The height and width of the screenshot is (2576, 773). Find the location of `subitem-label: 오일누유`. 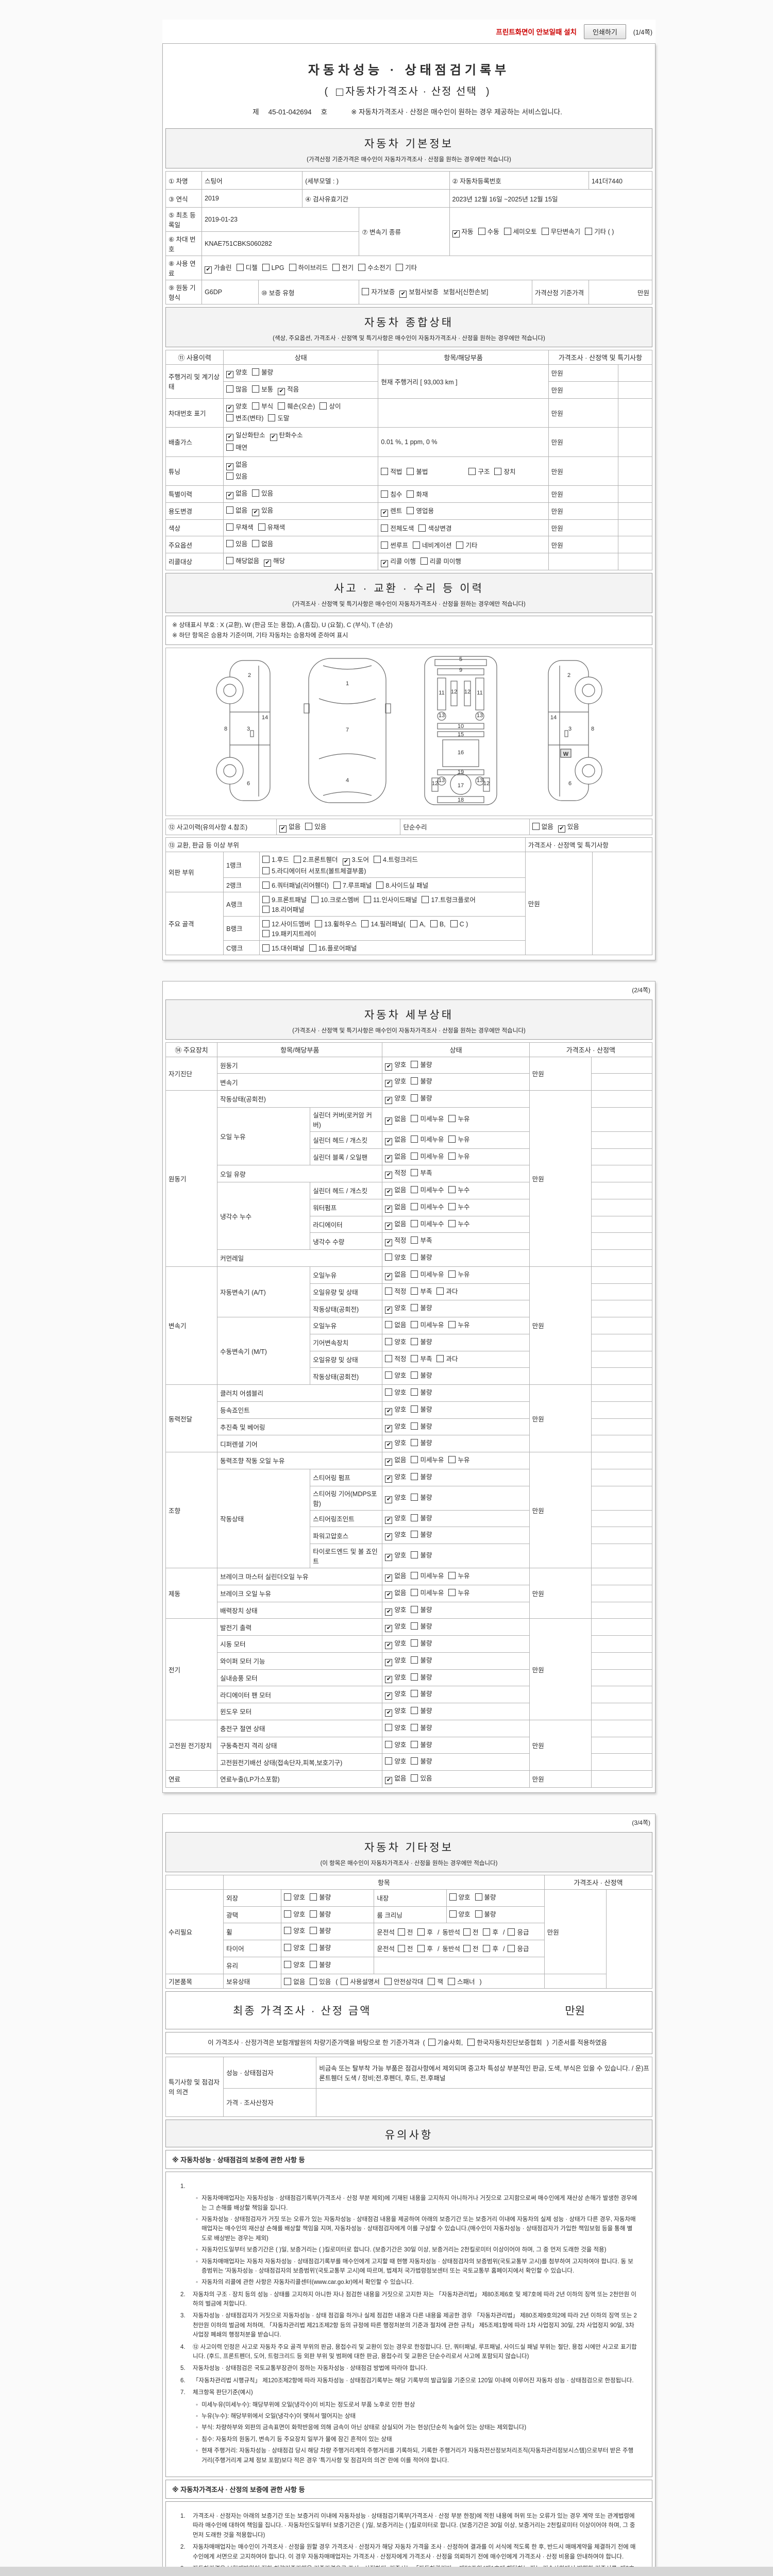

subitem-label: 오일누유 is located at coordinates (346, 1275).